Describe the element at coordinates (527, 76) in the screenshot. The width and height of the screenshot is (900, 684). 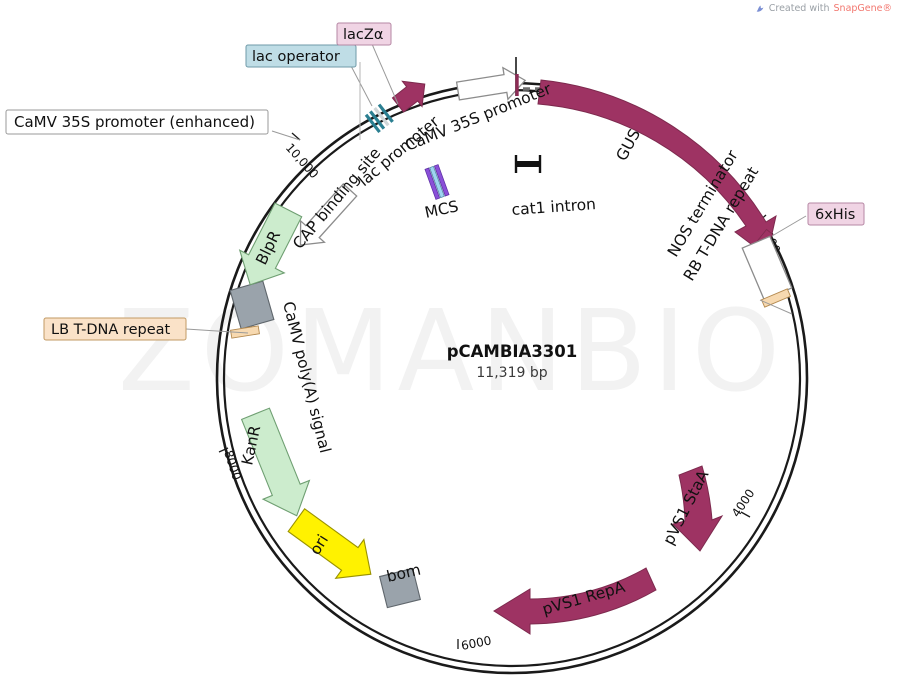
I see `feature-35s-terminator-tick` at that location.